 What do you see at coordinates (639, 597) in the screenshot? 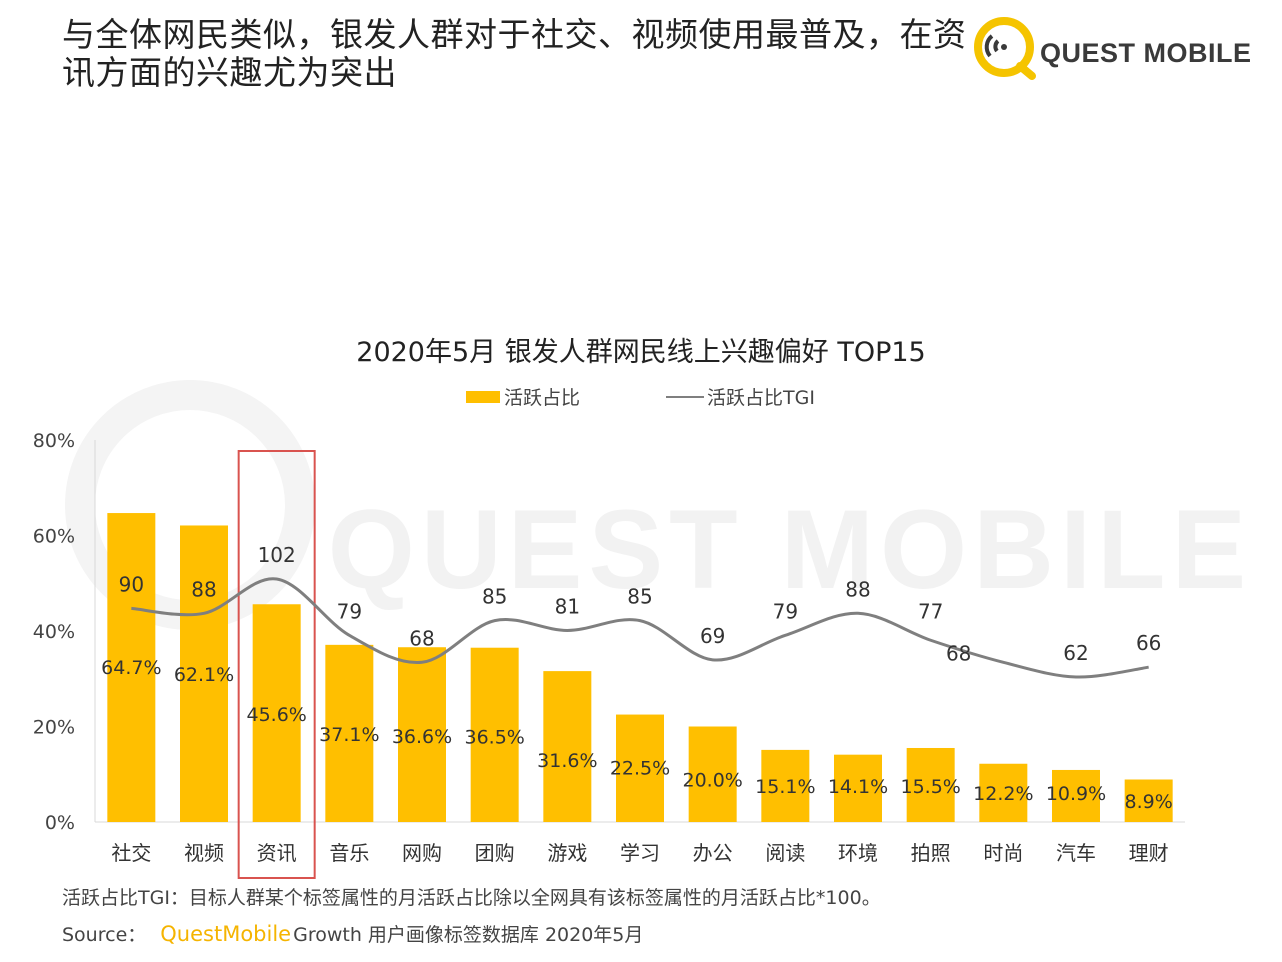
I see `tgi-label-学习: 85` at bounding box center [639, 597].